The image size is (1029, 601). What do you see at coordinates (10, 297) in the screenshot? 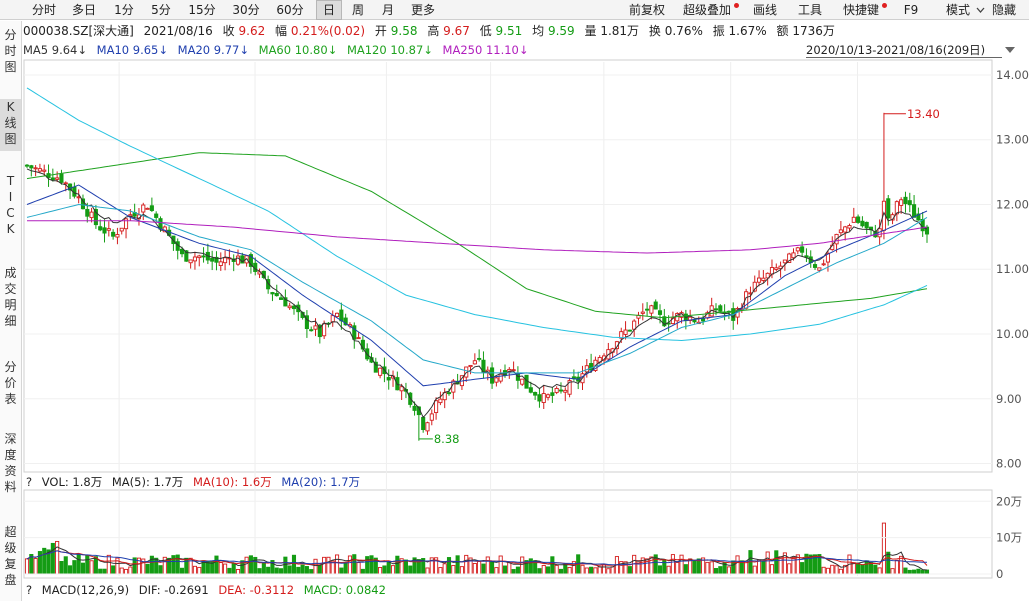
I see `sidebar-item-trade-details: 成交明细` at bounding box center [10, 297].